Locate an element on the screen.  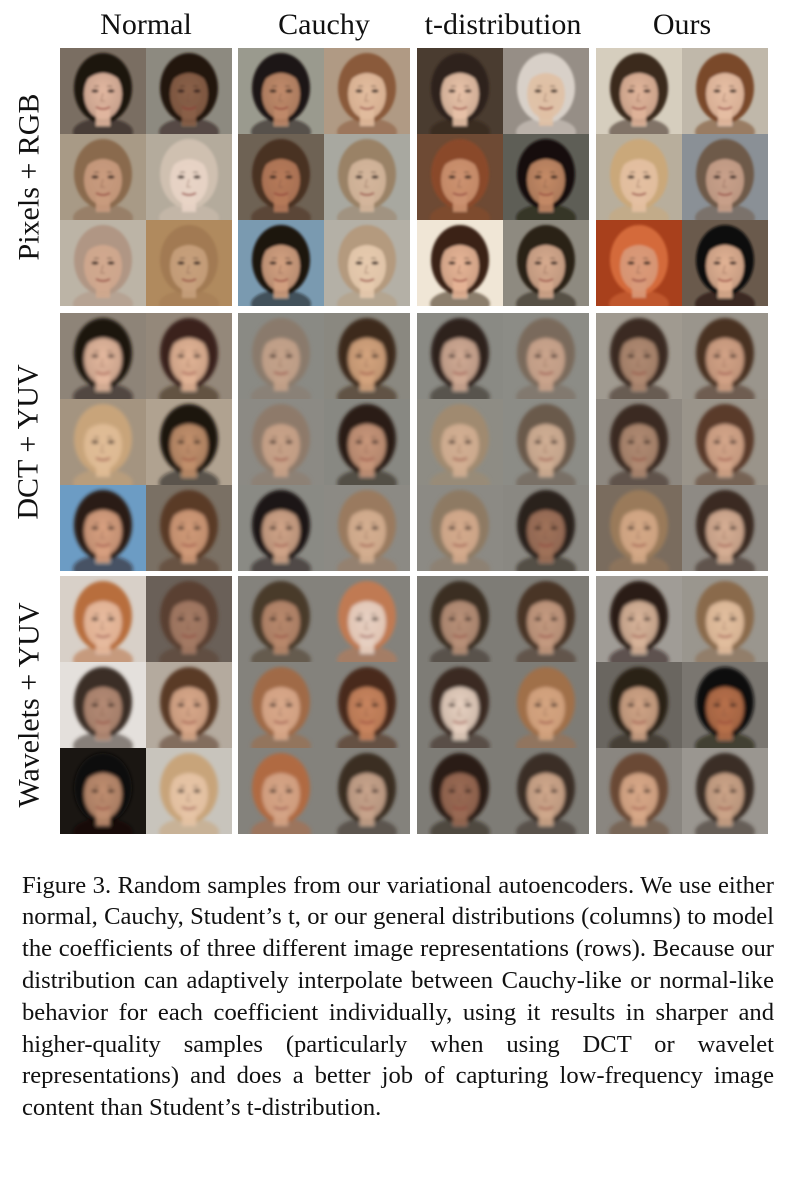
column-header-ours: Ours is located at coordinates (682, 24).